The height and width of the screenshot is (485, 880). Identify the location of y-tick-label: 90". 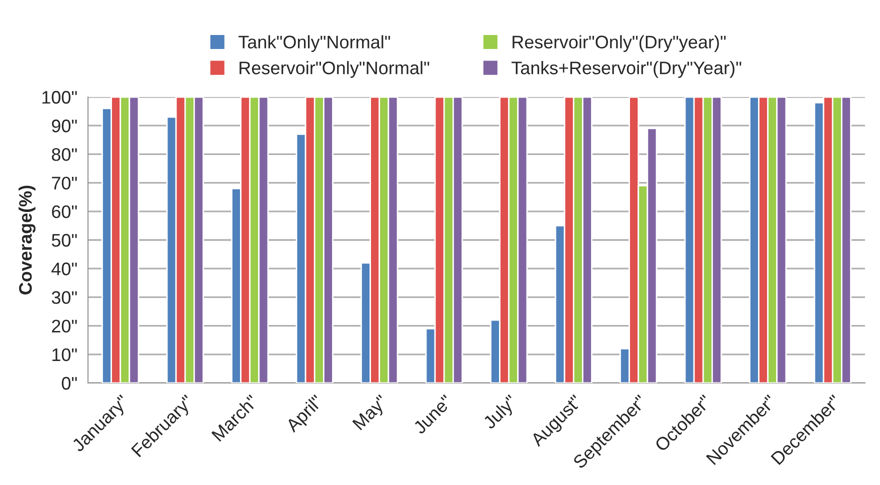
(64, 126).